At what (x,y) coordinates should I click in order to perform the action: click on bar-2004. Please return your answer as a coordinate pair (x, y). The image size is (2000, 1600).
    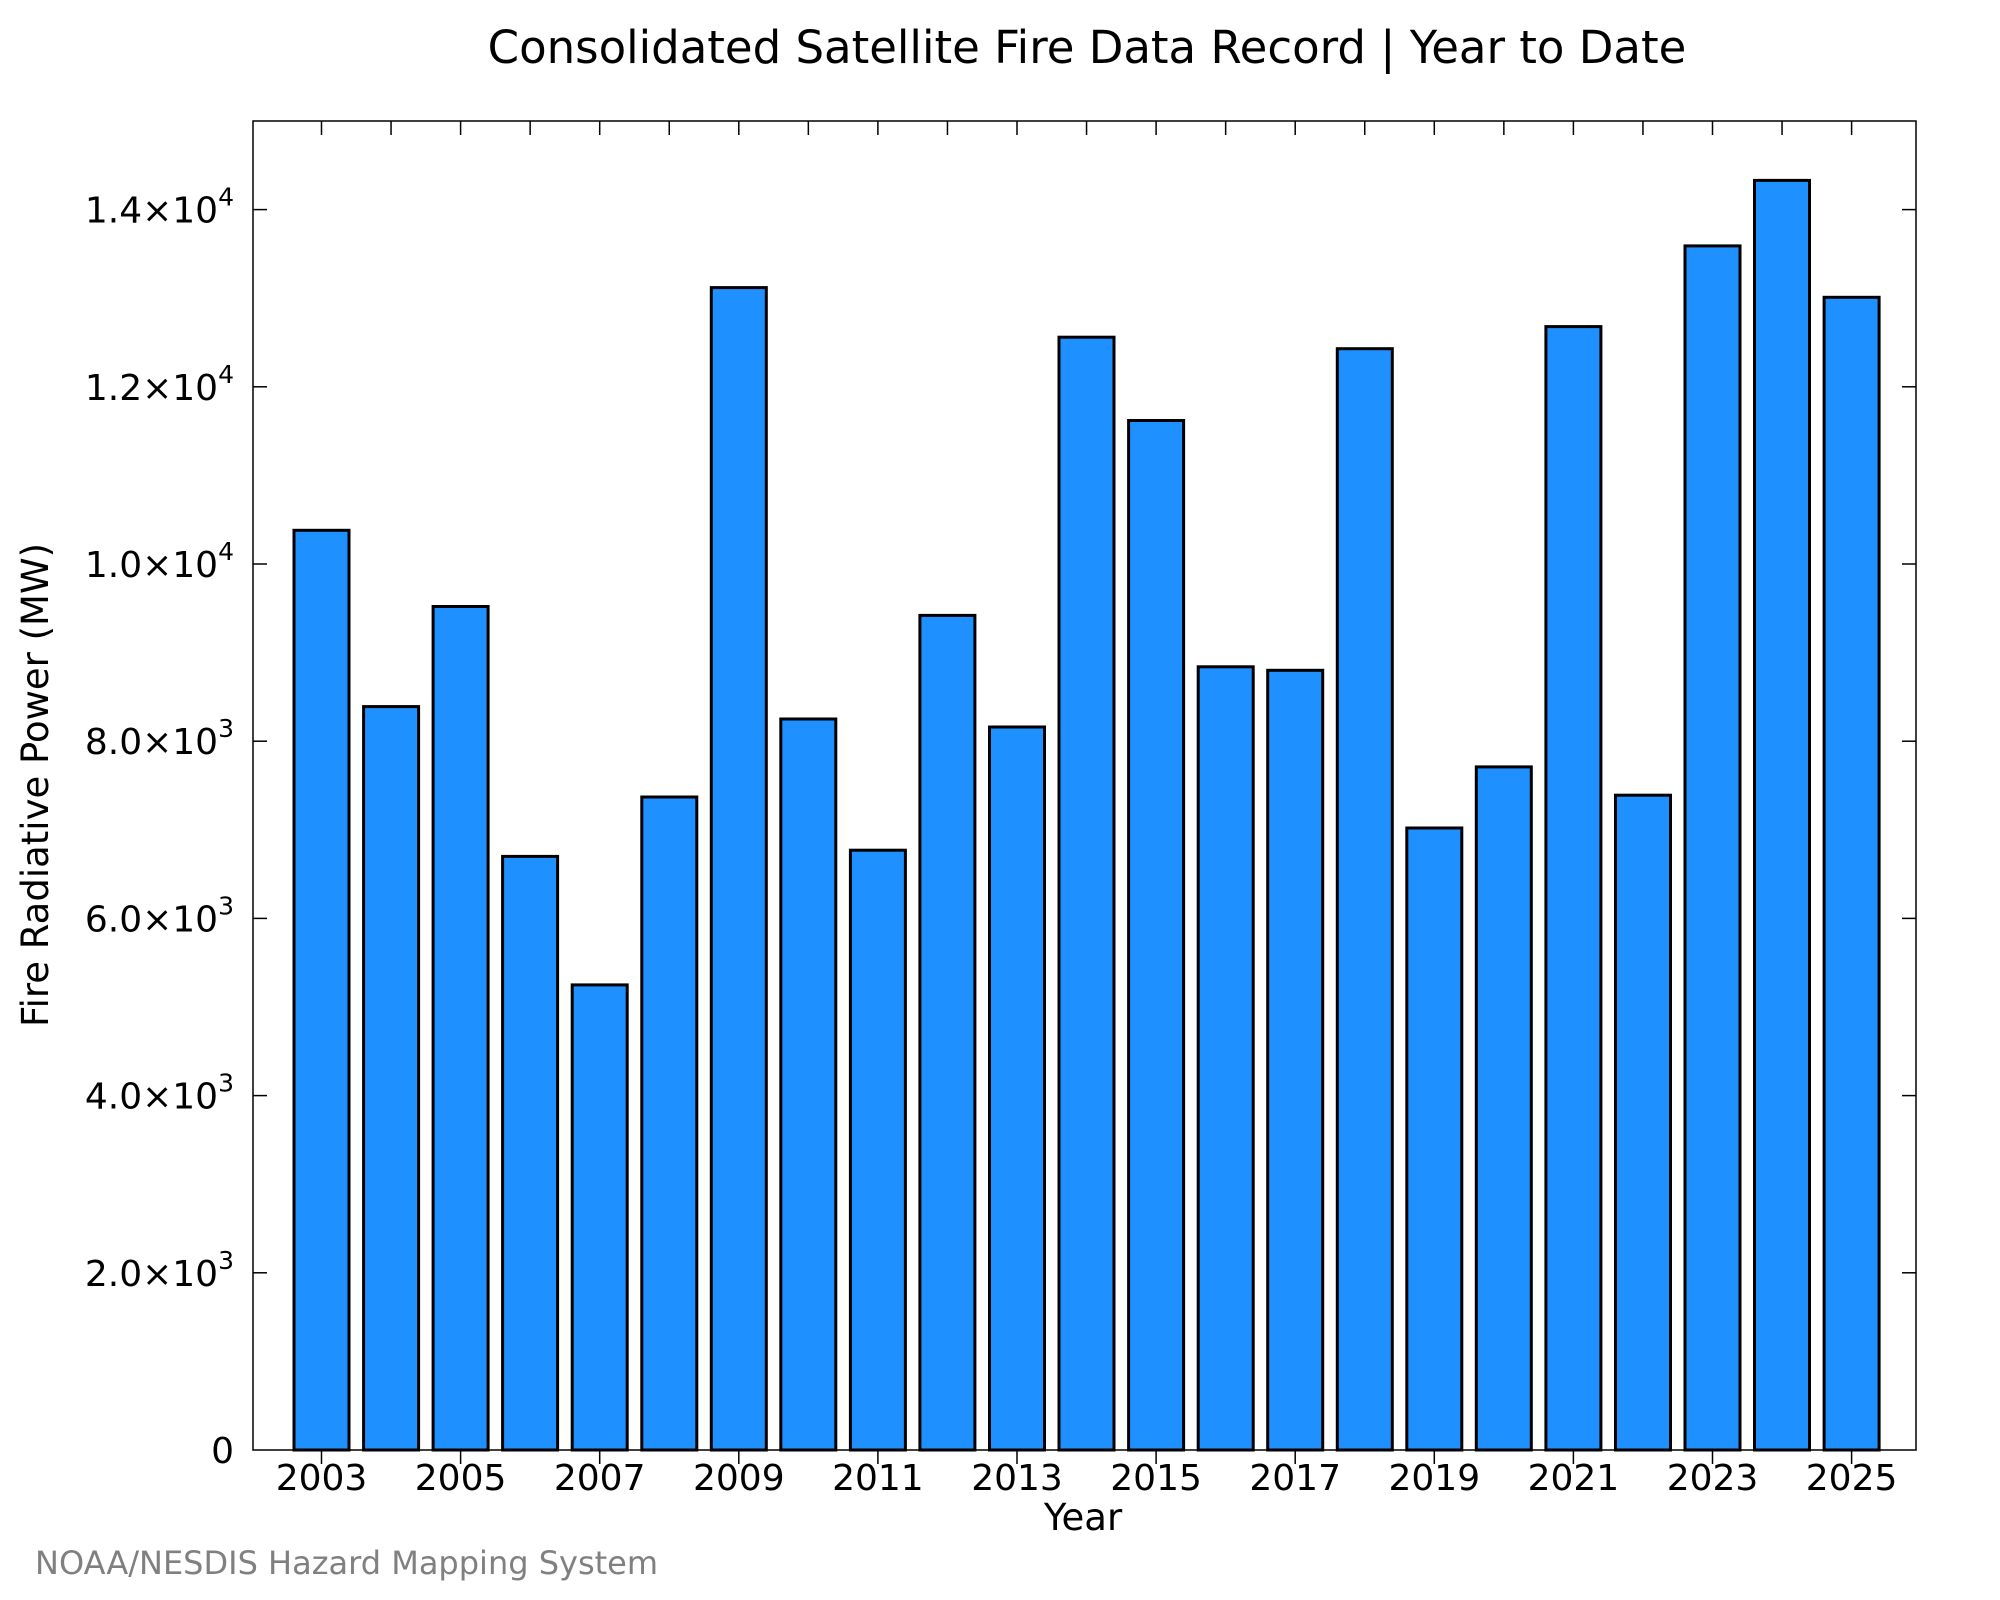
    Looking at the image, I should click on (391, 1078).